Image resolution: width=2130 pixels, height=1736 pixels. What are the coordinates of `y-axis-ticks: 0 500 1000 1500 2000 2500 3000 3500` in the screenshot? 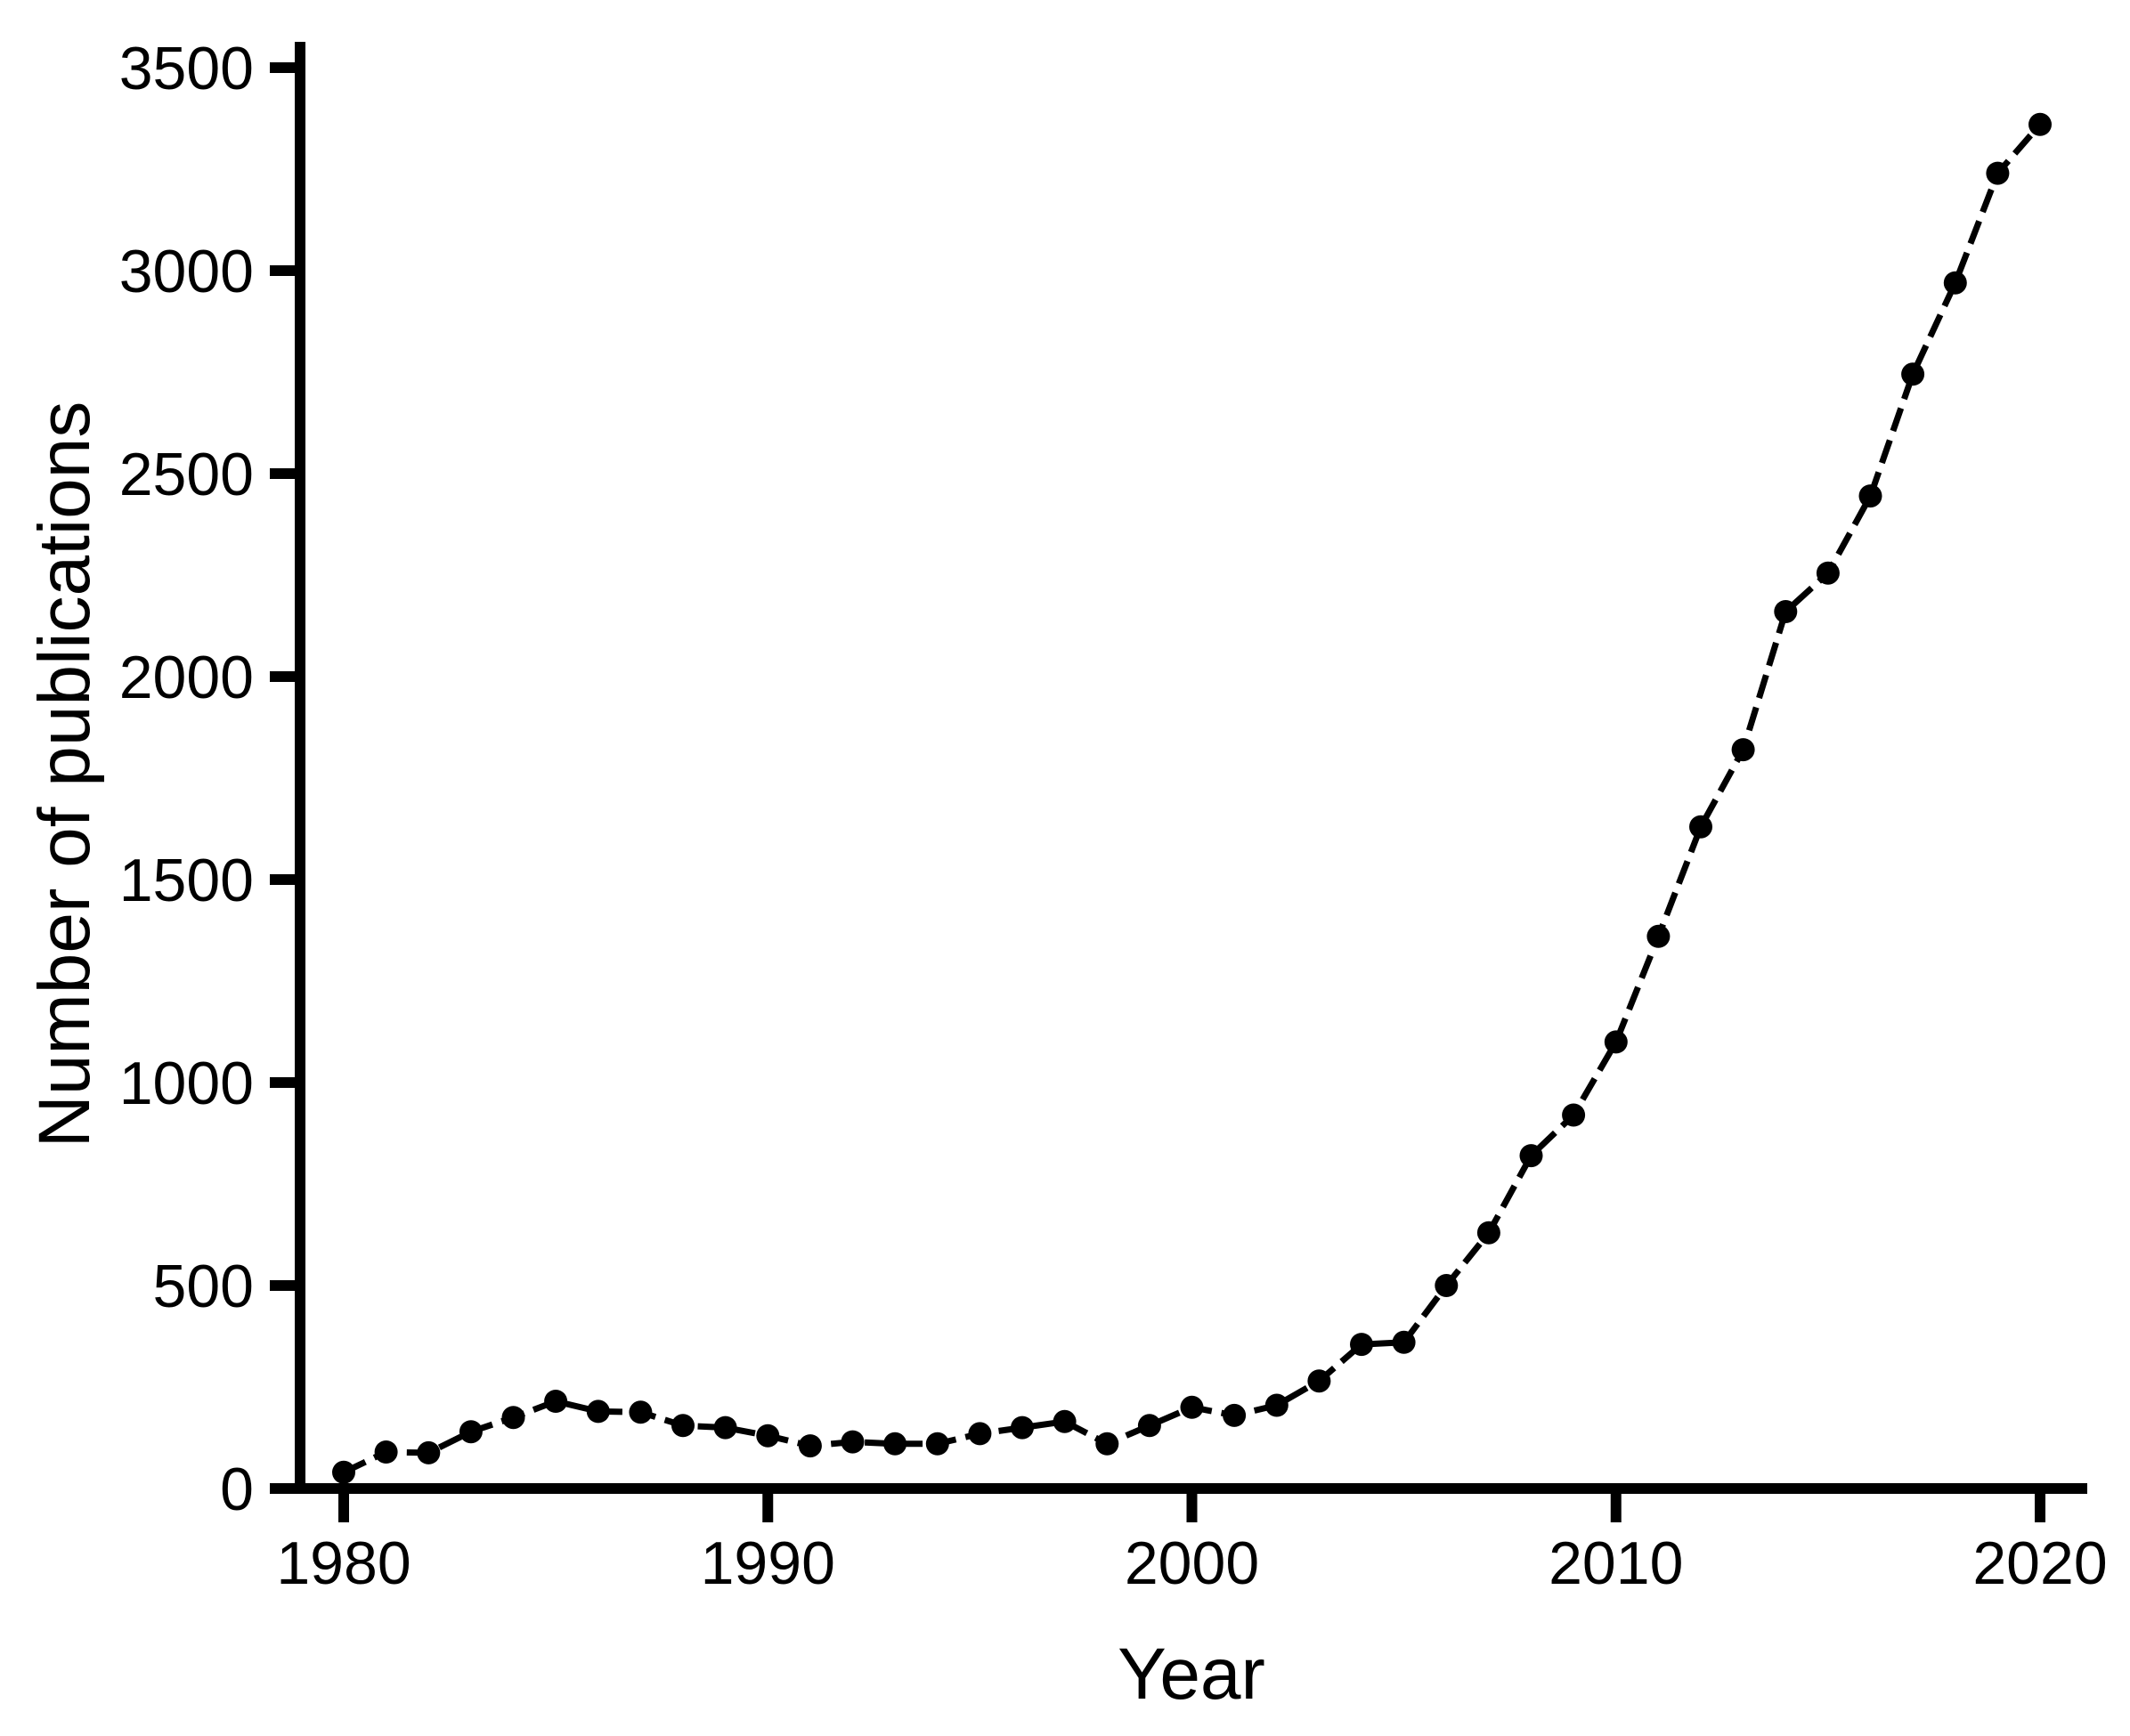 It's located at (209, 779).